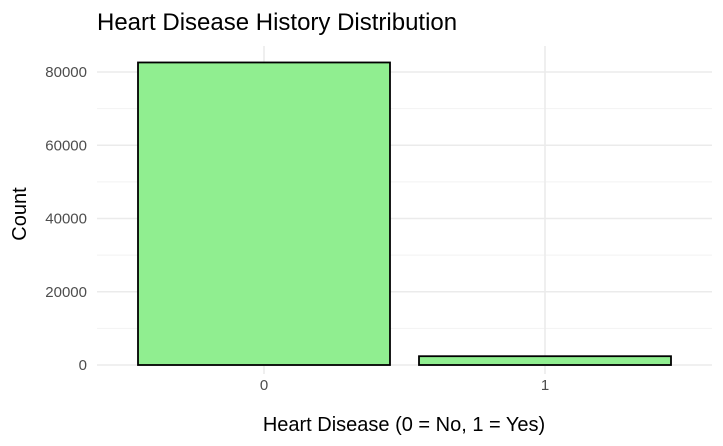 The image size is (723, 446). Describe the element at coordinates (66, 72) in the screenshot. I see `y-tick-label: 80000` at that location.